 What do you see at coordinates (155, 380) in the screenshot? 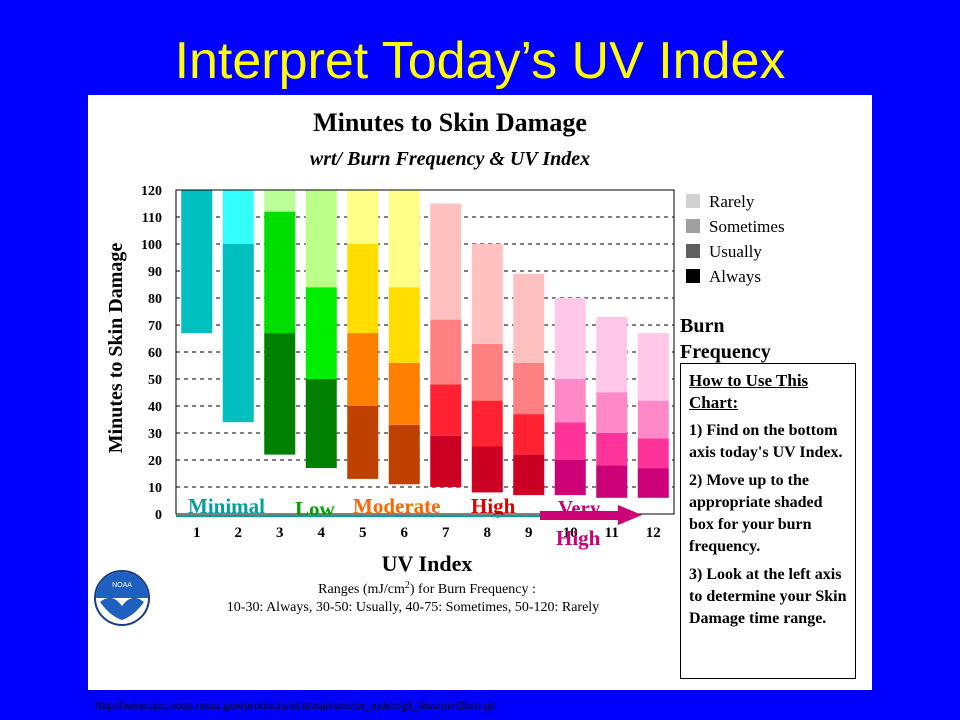
I see `y-tick-label: 50` at bounding box center [155, 380].